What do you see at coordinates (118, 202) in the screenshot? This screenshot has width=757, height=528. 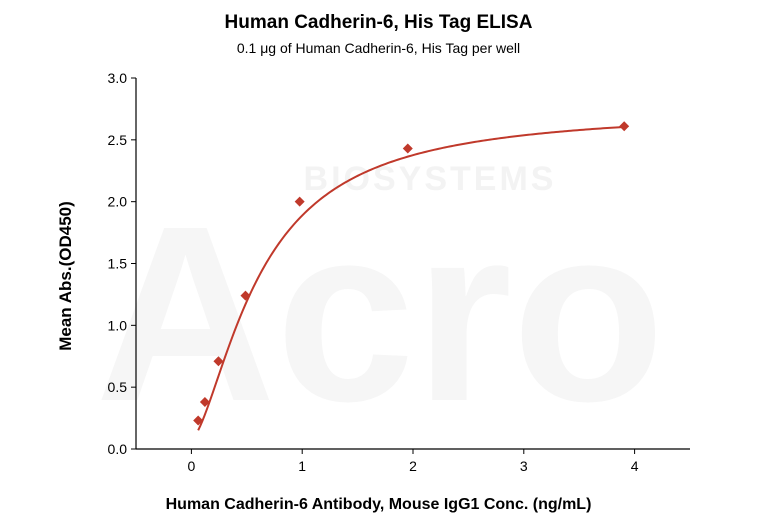 I see `y-tick-label: 2.0` at bounding box center [118, 202].